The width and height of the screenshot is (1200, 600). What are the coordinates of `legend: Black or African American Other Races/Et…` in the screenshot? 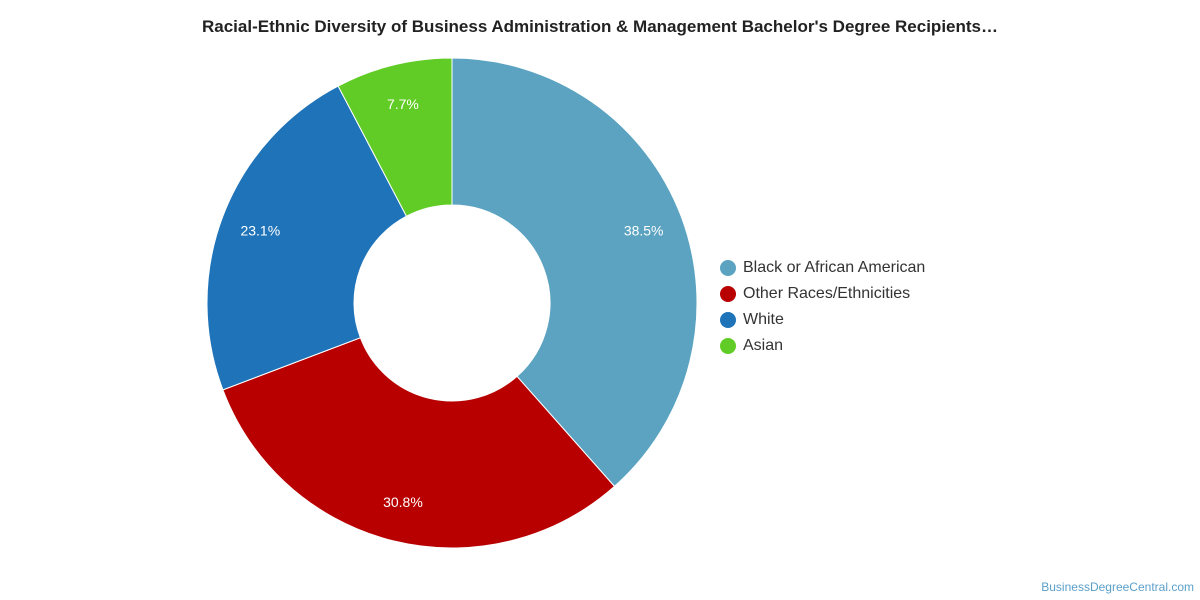 It's located at (822, 307).